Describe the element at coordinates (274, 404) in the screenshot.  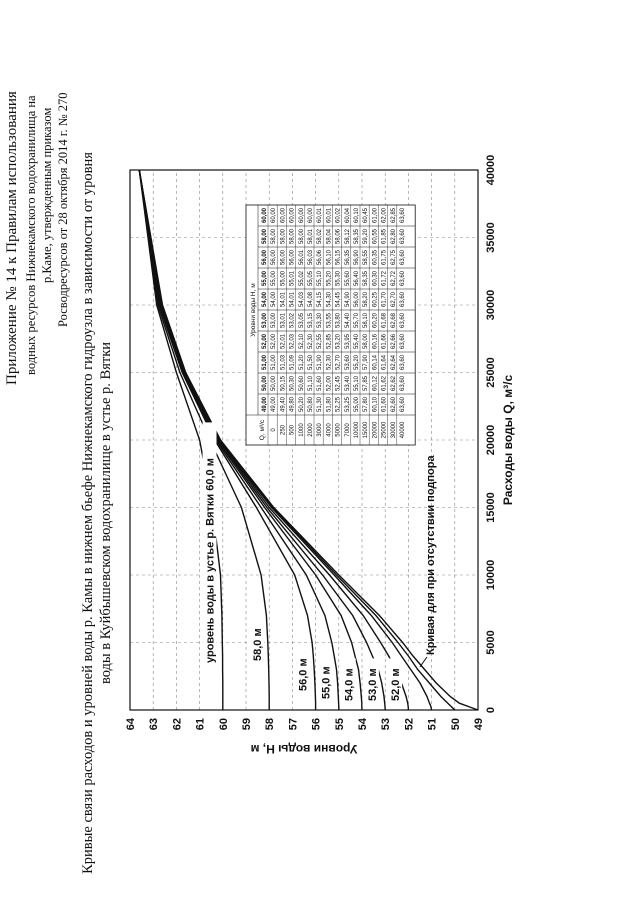
I see `table-cell: 49,00` at that location.